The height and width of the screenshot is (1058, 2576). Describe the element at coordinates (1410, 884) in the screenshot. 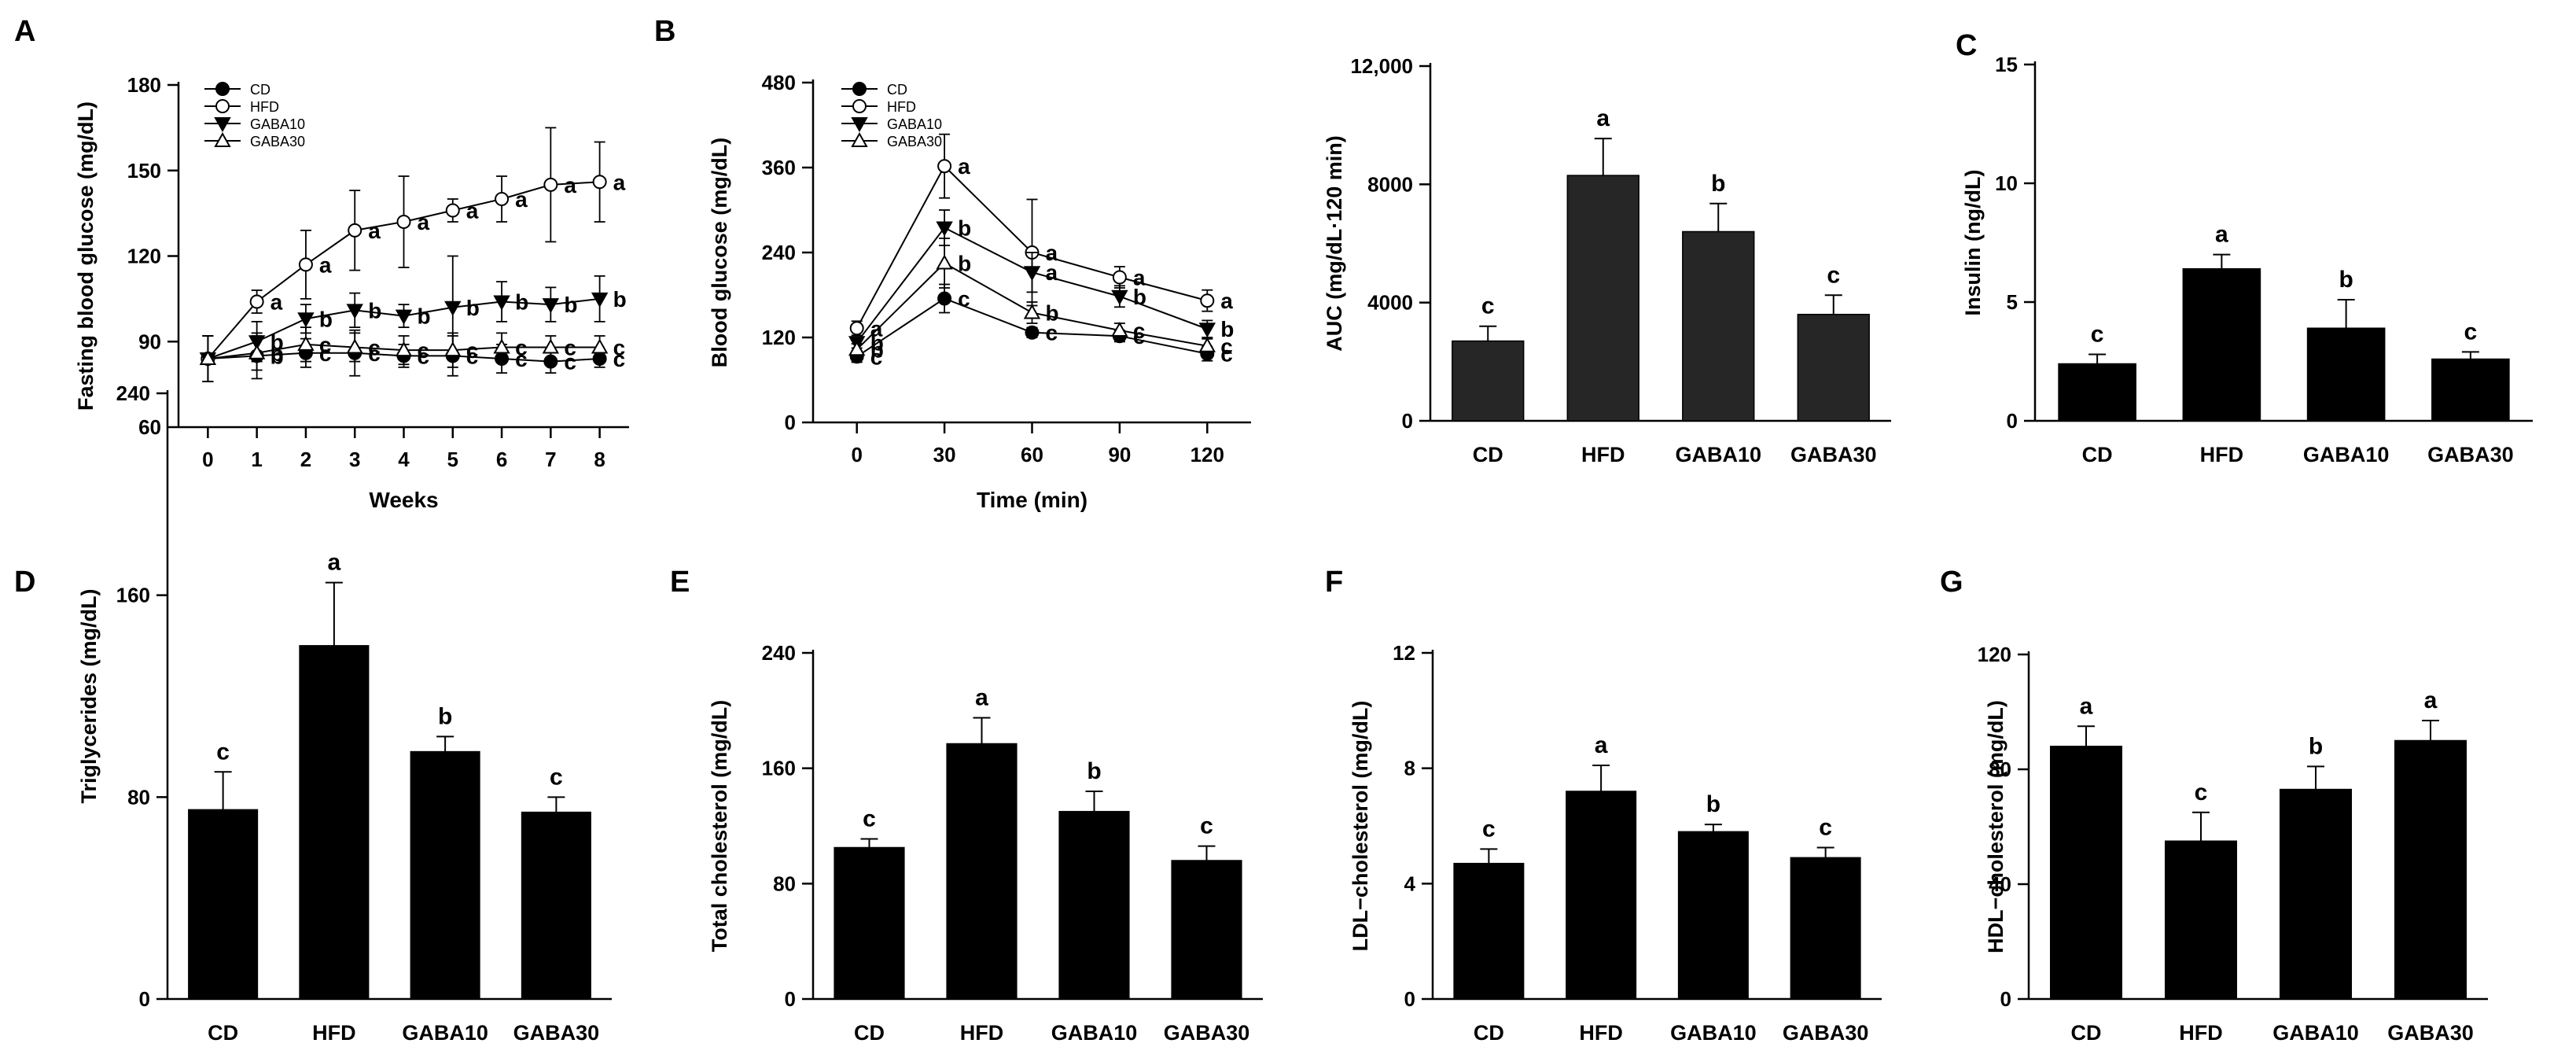

I see `y-tick-label: 4` at that location.